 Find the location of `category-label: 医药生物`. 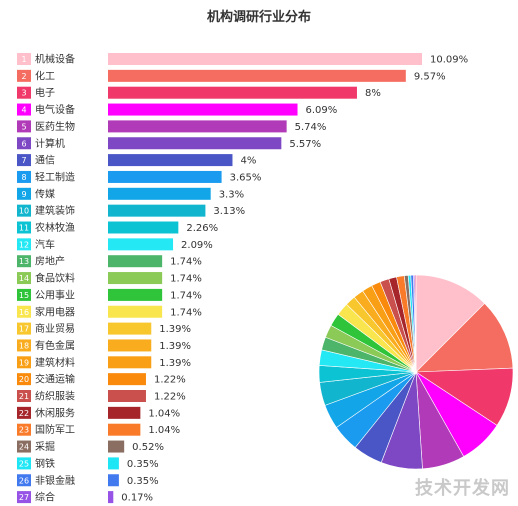

category-label: 医药生物 is located at coordinates (55, 126).